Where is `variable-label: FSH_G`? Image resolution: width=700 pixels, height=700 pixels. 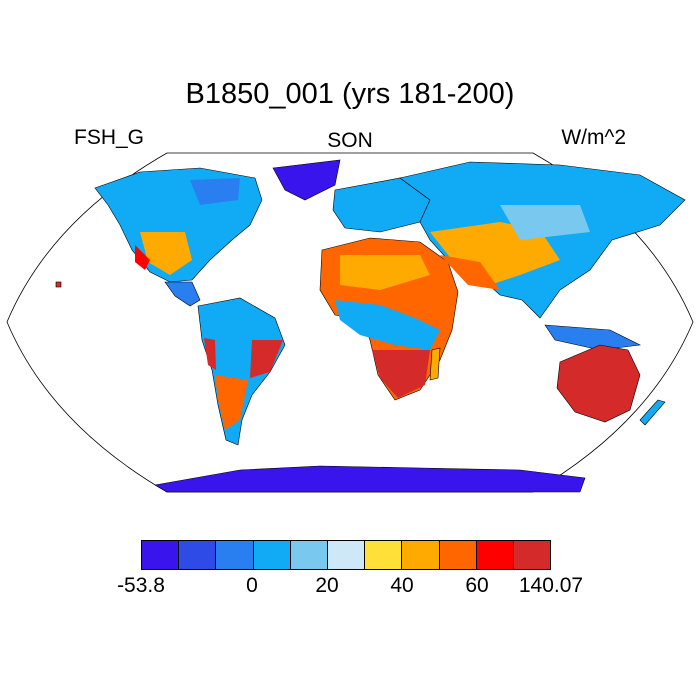 variable-label: FSH_G is located at coordinates (109, 137).